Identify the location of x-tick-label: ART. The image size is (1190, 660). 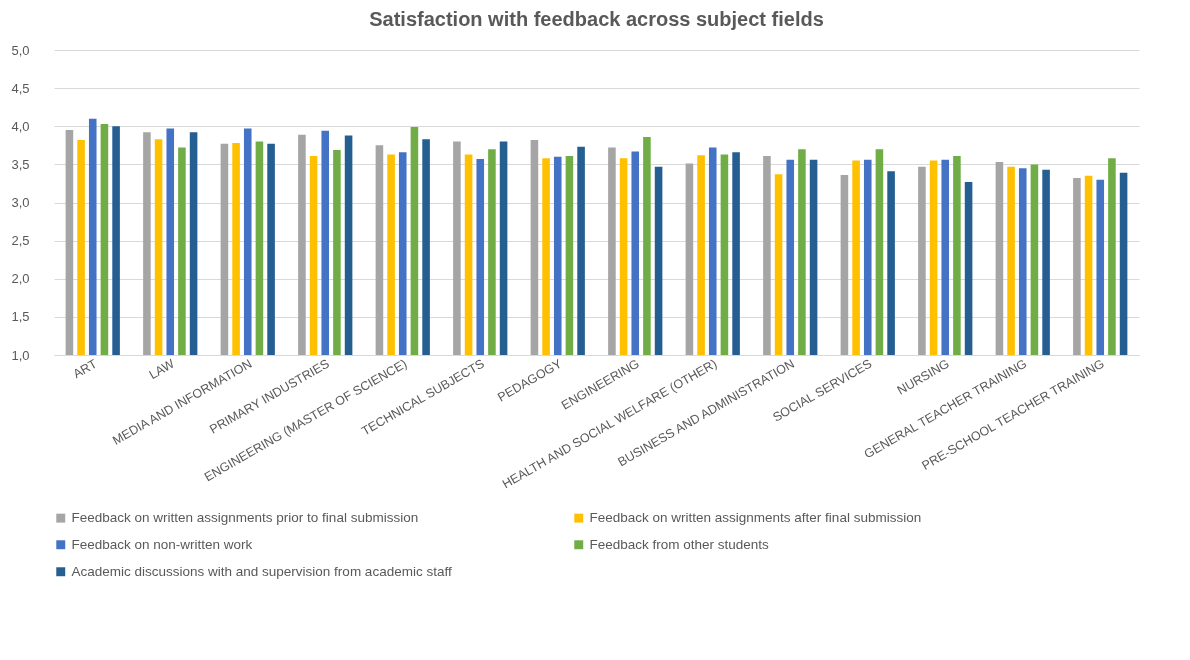
(85, 369).